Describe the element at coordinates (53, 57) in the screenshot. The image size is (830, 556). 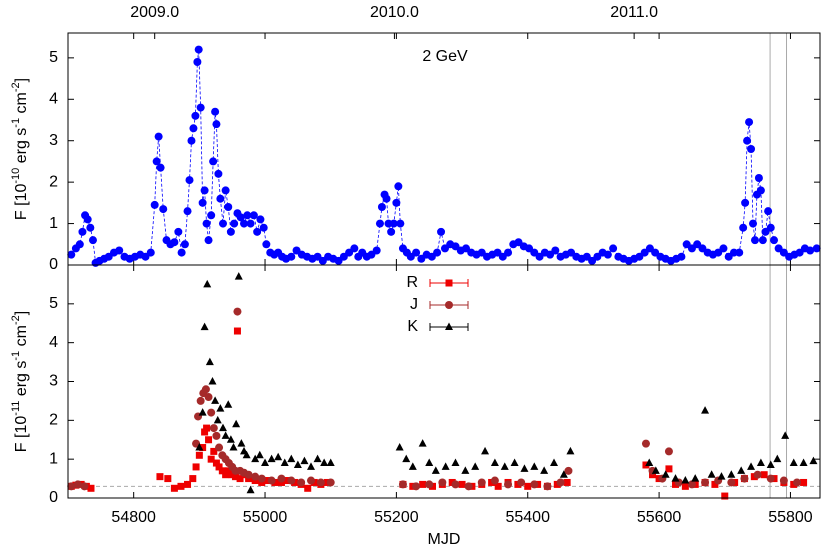
I see `y-tick-label: 5` at that location.